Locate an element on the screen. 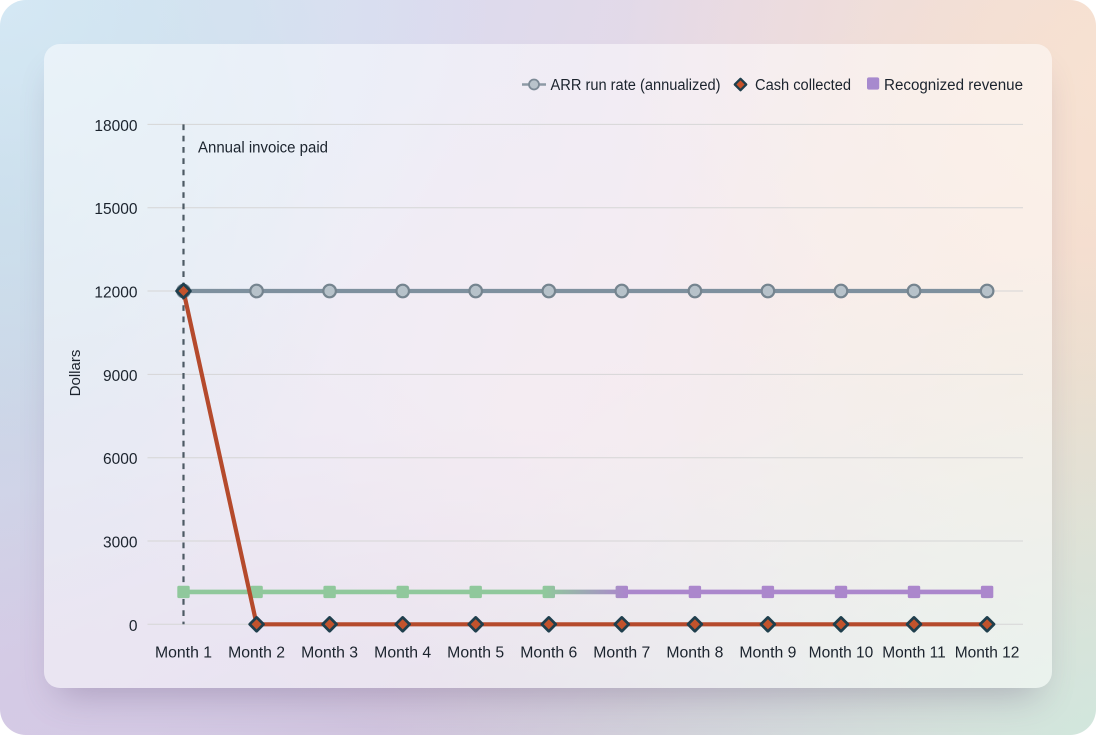  svg-text: Annual invoice paid is located at coordinates (263, 148).